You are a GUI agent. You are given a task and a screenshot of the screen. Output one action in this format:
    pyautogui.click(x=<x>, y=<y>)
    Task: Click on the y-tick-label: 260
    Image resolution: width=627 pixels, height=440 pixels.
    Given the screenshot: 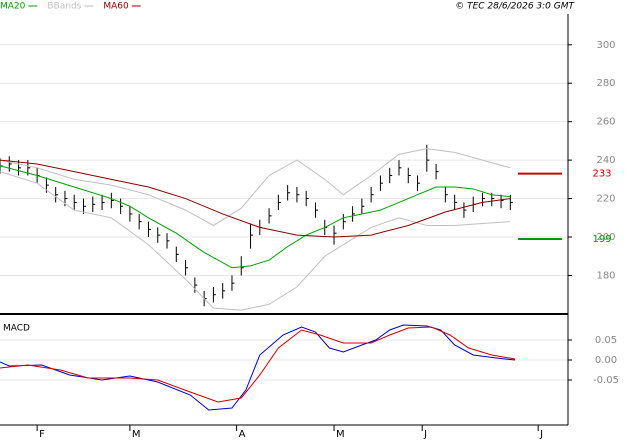 What is the action you would take?
    pyautogui.click(x=605, y=122)
    